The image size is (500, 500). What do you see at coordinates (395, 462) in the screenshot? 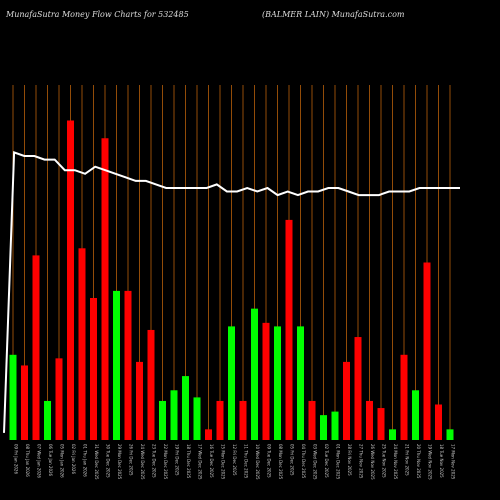
I see `x-tick-label: 24 Mon Nov 2025` at bounding box center [395, 462].